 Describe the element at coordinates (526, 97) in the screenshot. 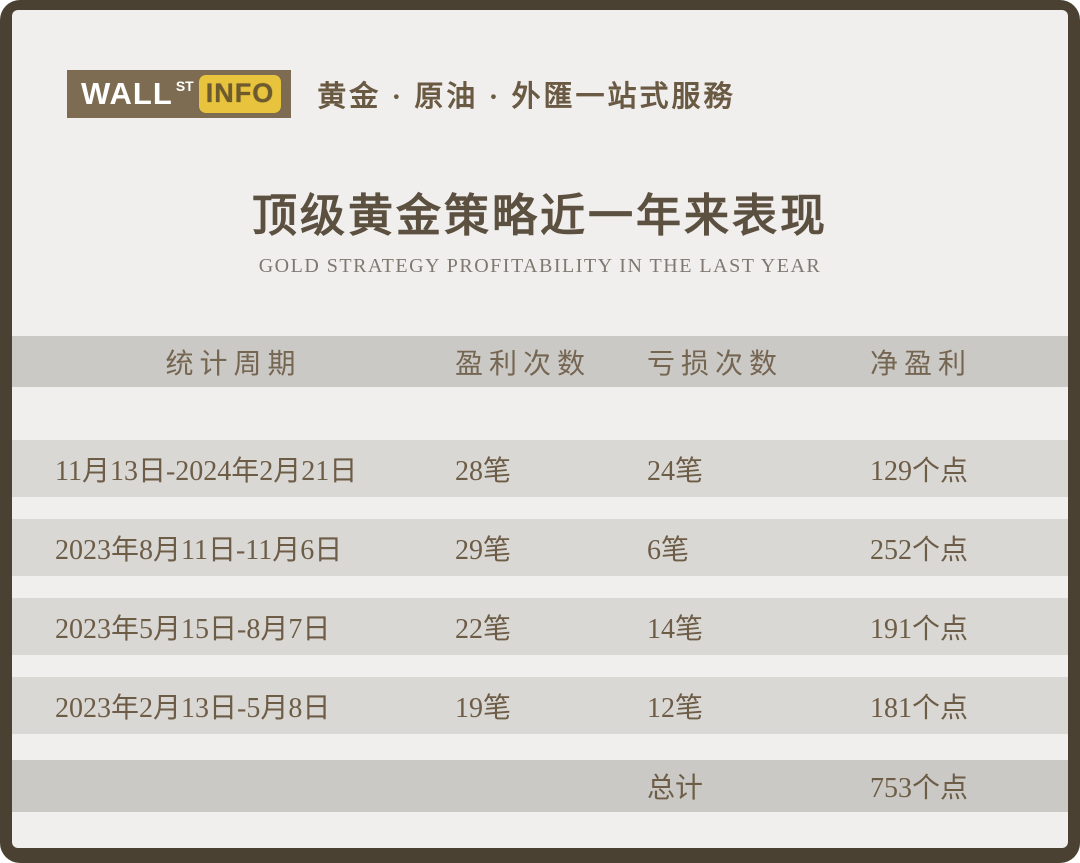

I see `brand-tagline: 黄金 · 原油 · 外匯一站式服務` at that location.